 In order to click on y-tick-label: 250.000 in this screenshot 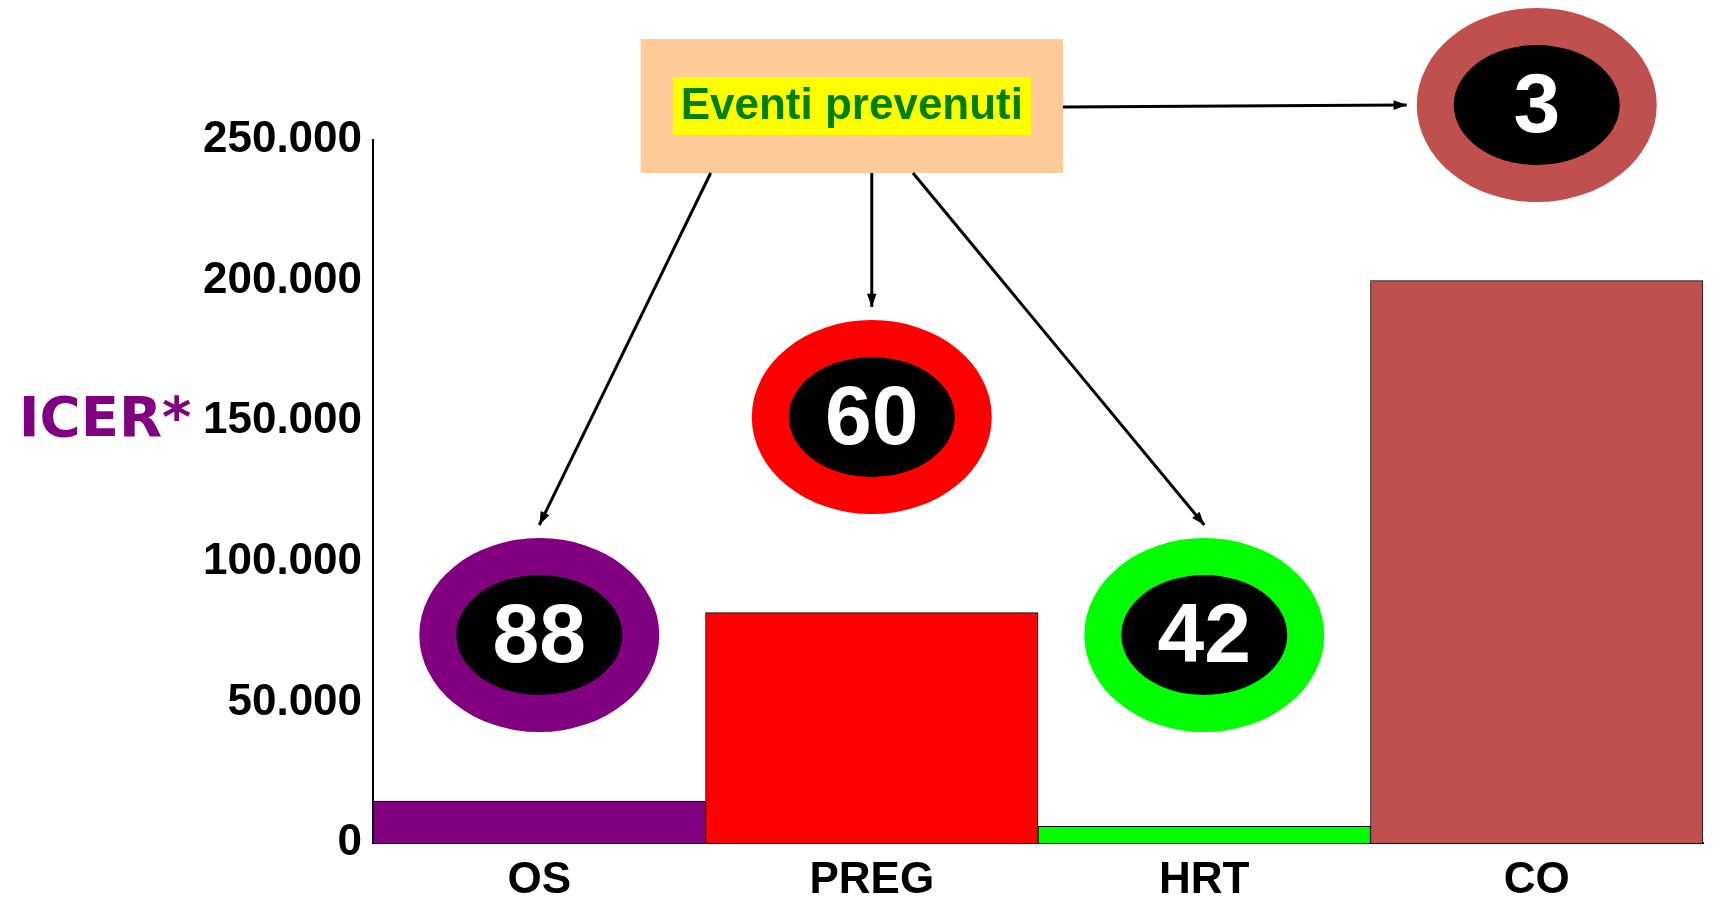, I will do `click(282, 137)`.